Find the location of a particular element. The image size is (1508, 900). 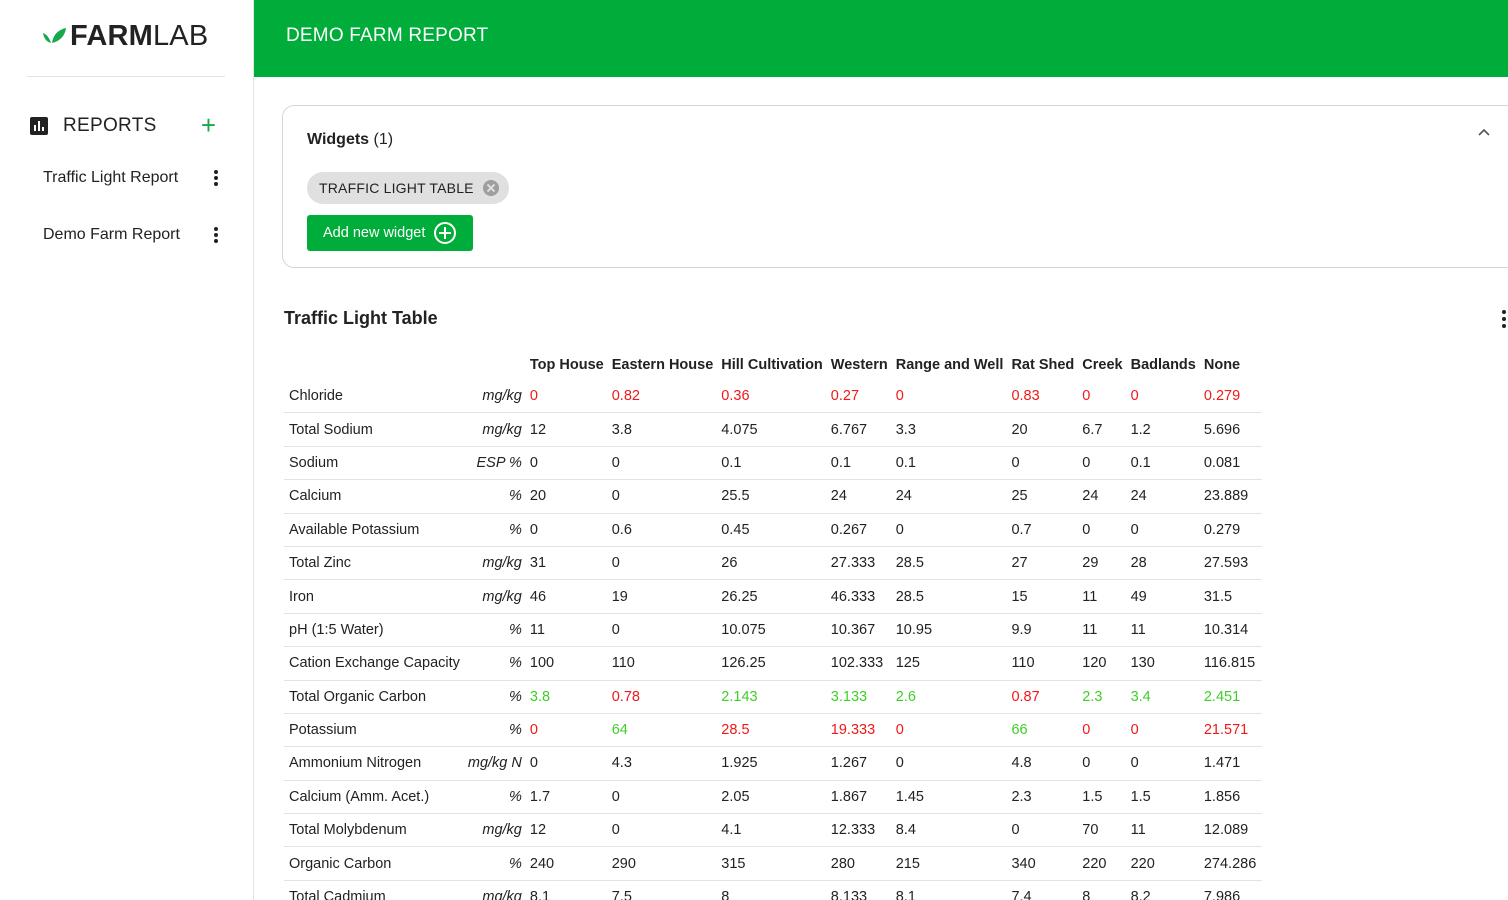

reports-section-header: REPORTS + is located at coordinates (125, 125).